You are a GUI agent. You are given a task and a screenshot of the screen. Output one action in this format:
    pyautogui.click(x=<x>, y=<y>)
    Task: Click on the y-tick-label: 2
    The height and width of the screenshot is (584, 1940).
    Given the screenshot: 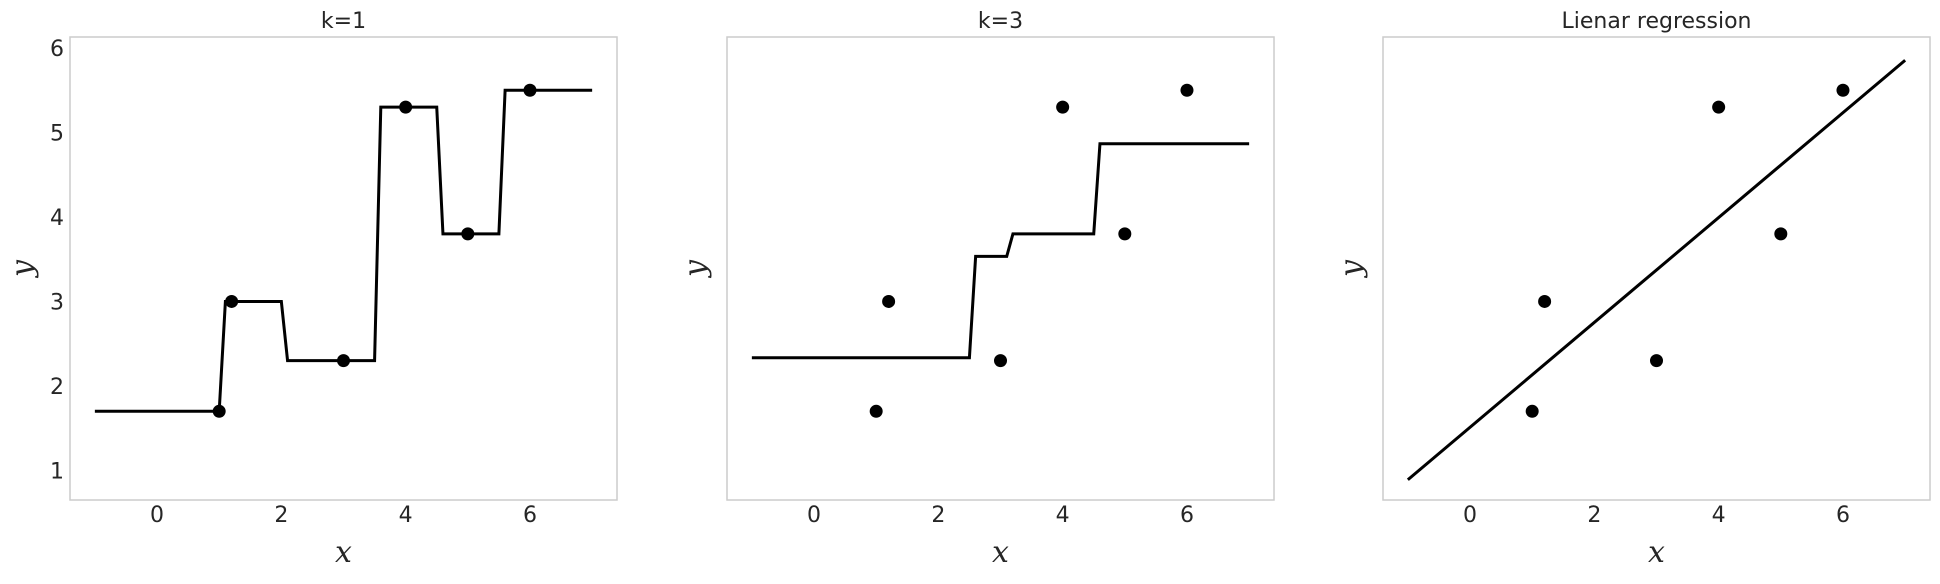 What is the action you would take?
    pyautogui.click(x=57, y=387)
    